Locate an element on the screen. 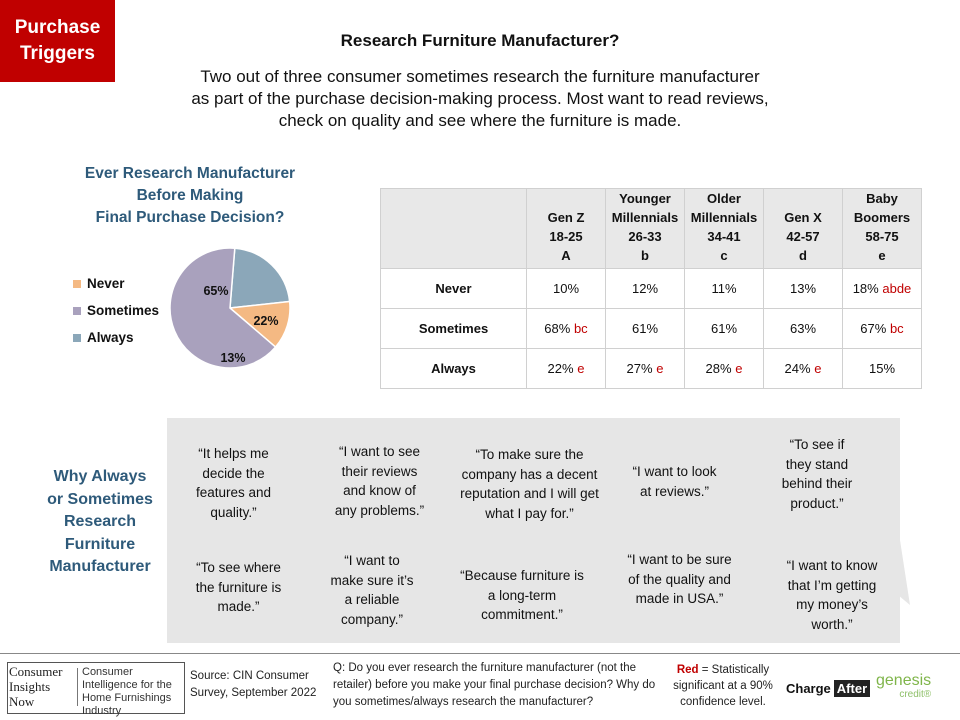 The height and width of the screenshot is (720, 960). quote-6: “To see where the furniture is made.” is located at coordinates (238, 587).